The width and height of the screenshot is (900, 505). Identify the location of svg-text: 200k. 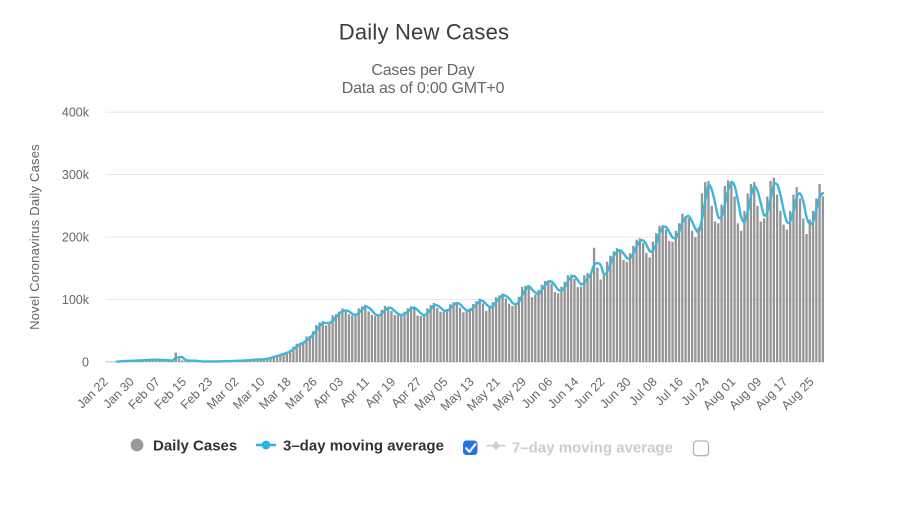
(76, 238).